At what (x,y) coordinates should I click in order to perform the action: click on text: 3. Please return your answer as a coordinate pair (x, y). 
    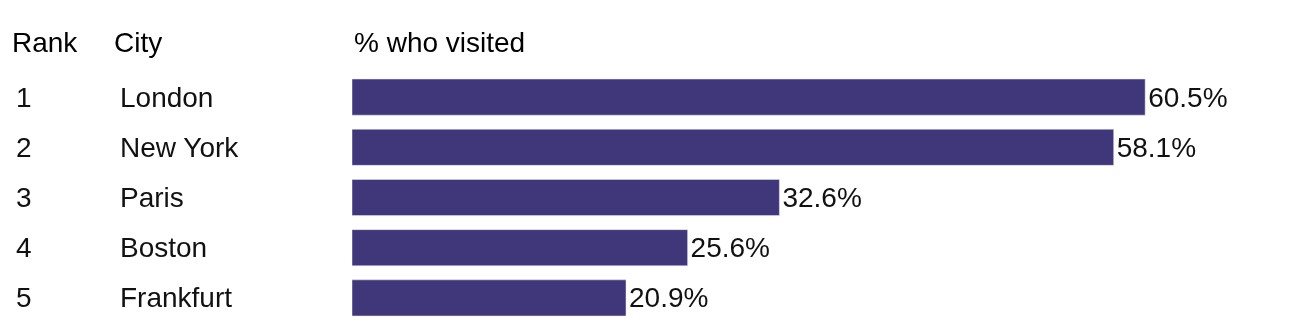
    Looking at the image, I should click on (24, 197).